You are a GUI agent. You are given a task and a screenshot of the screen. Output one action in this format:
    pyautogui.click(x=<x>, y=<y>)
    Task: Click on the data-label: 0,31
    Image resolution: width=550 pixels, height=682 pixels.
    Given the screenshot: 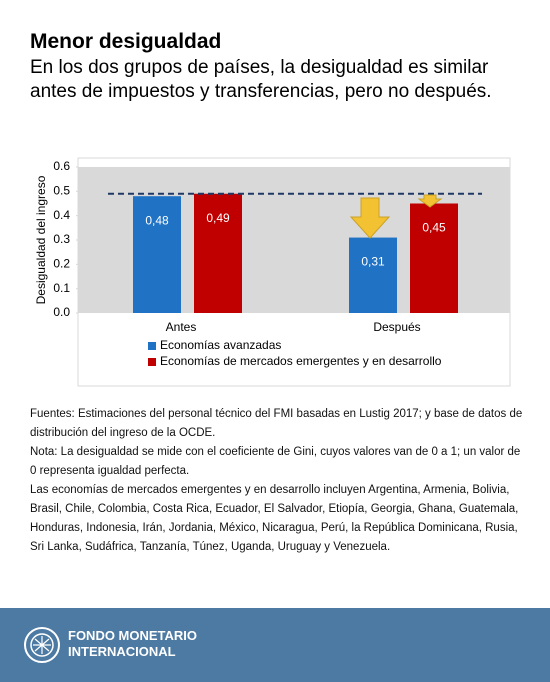 What is the action you would take?
    pyautogui.click(x=373, y=262)
    